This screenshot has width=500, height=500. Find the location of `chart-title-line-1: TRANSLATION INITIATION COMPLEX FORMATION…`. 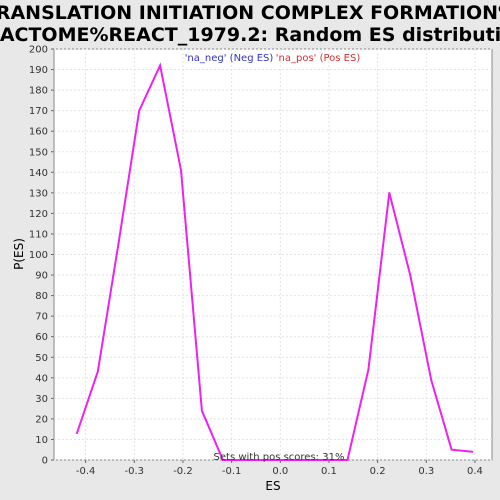

chart-title-line-1: TRANSLATION INITIATION COMPLEX FORMATION… is located at coordinates (250, 13).